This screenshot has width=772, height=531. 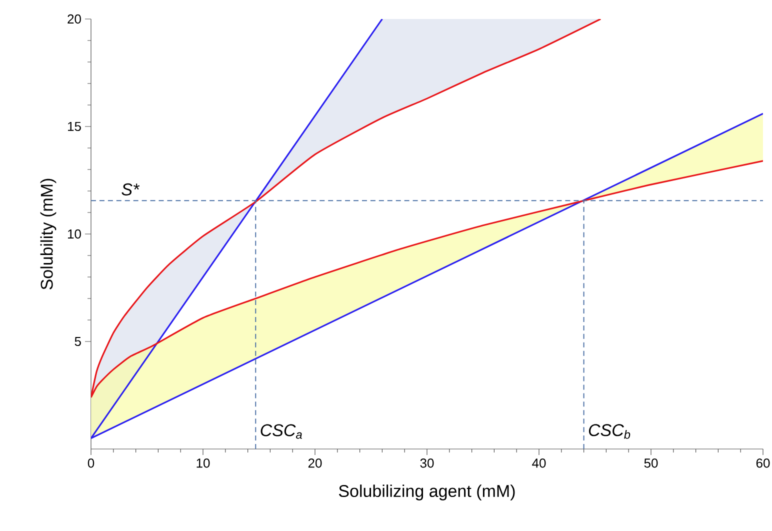 I want to click on x-tick-label: 10, so click(x=203, y=463).